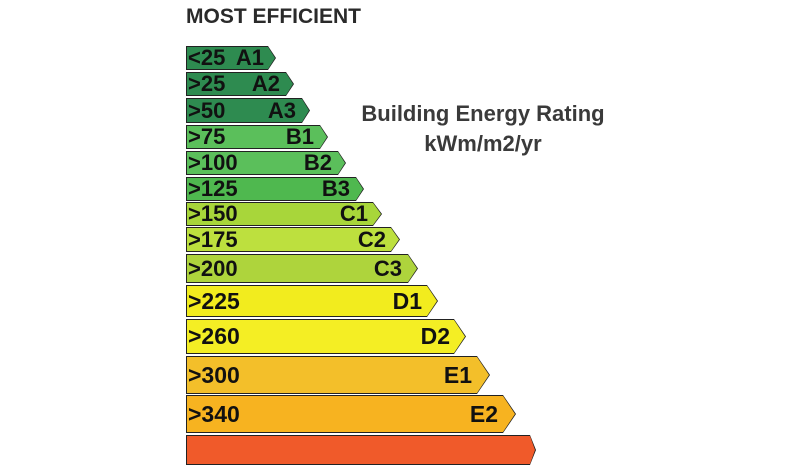 The height and width of the screenshot is (465, 800). Describe the element at coordinates (317, 162) in the screenshot. I see `rating-code-label: B2` at that location.